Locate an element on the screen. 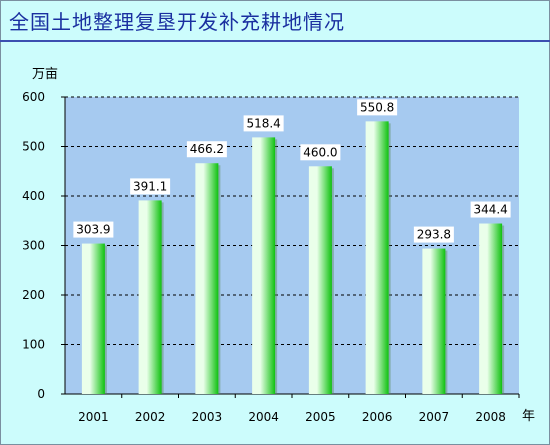 Image resolution: width=550 pixels, height=445 pixels. data-label: 466.2 is located at coordinates (207, 149).